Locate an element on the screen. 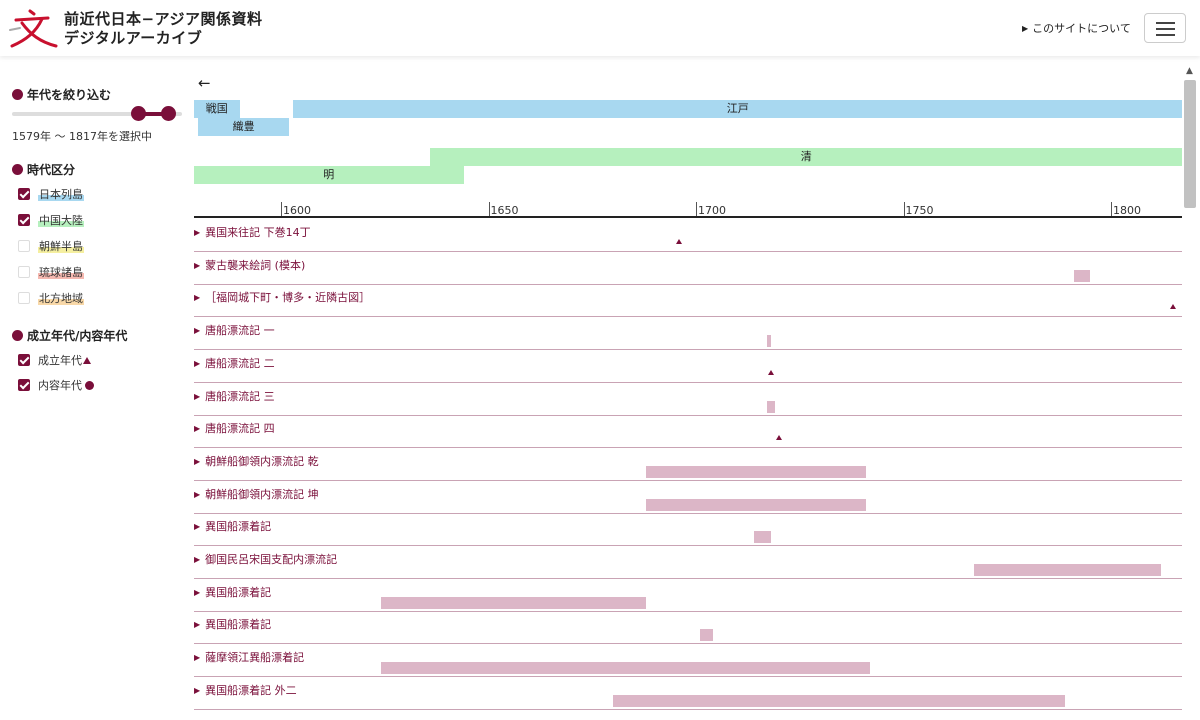 The height and width of the screenshot is (720, 1200). timeline-row: ▶ 唐船漂流記 二 is located at coordinates (688, 366).